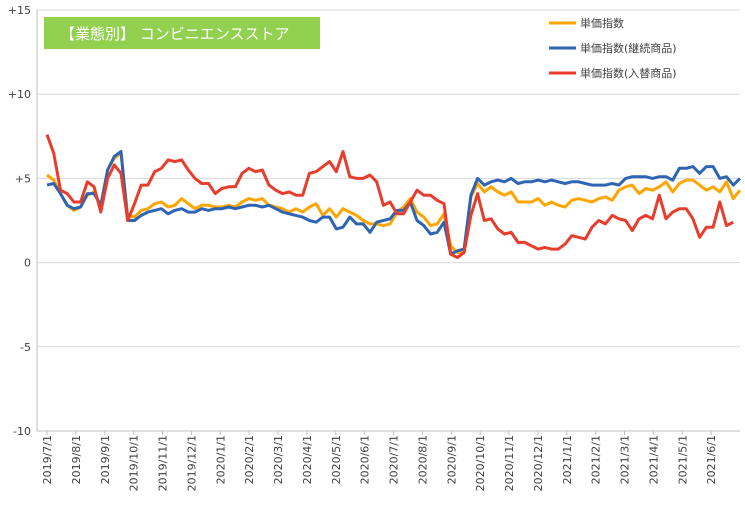  What do you see at coordinates (174, 34) in the screenshot?
I see `chart-title: 【業態別】 コンビニエンスストア` at bounding box center [174, 34].